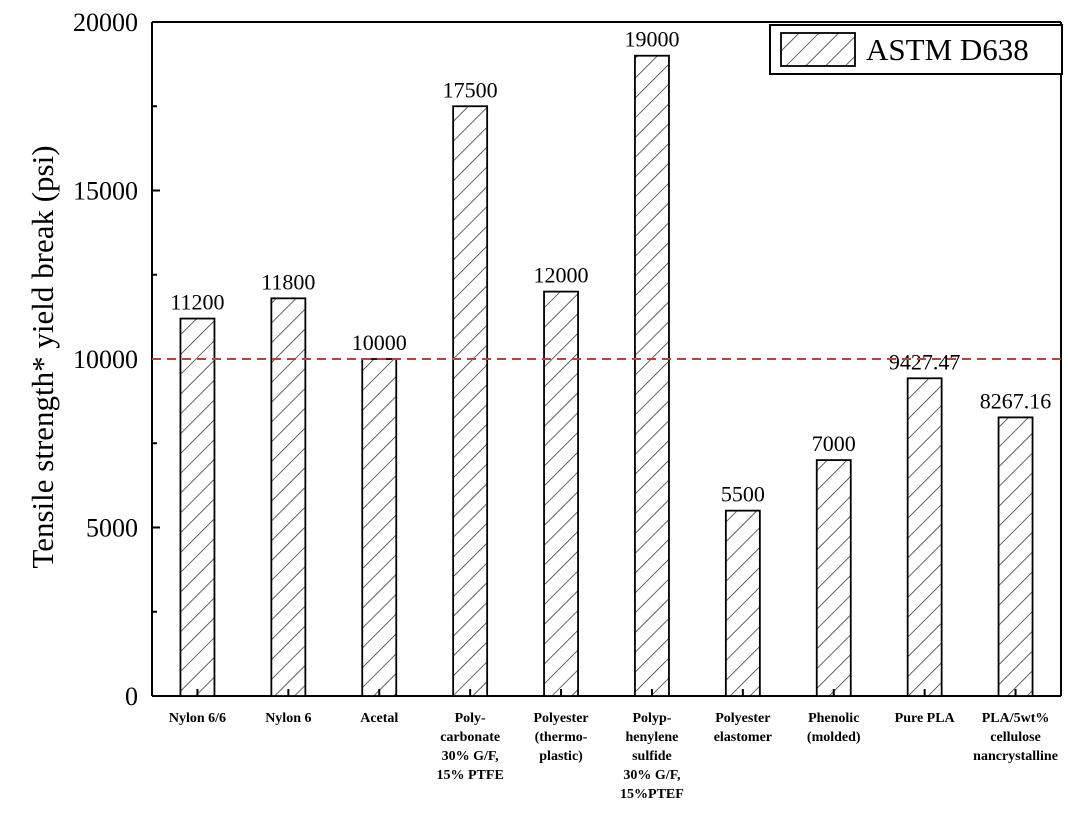 The height and width of the screenshot is (818, 1068). I want to click on x-tick-label: Poly-, so click(470, 718).